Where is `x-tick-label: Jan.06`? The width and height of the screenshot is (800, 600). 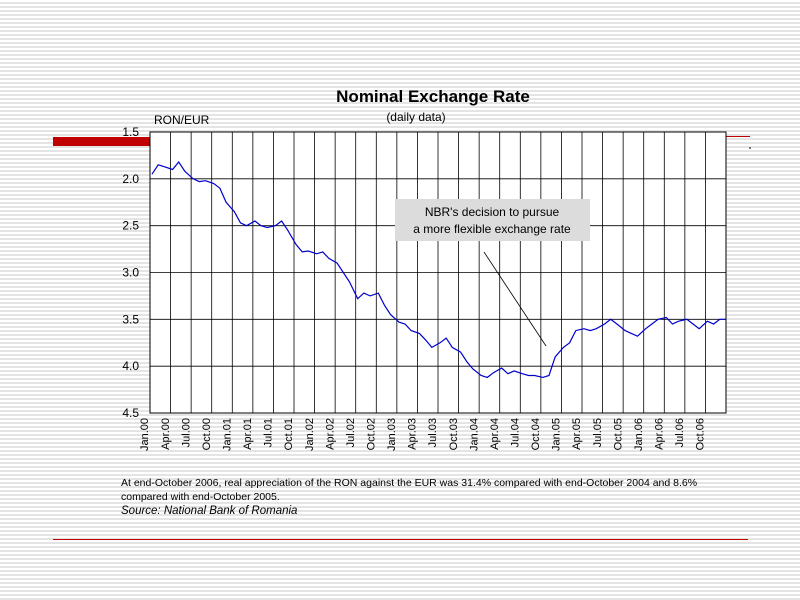 x-tick-label: Jan.06 is located at coordinates (639, 434).